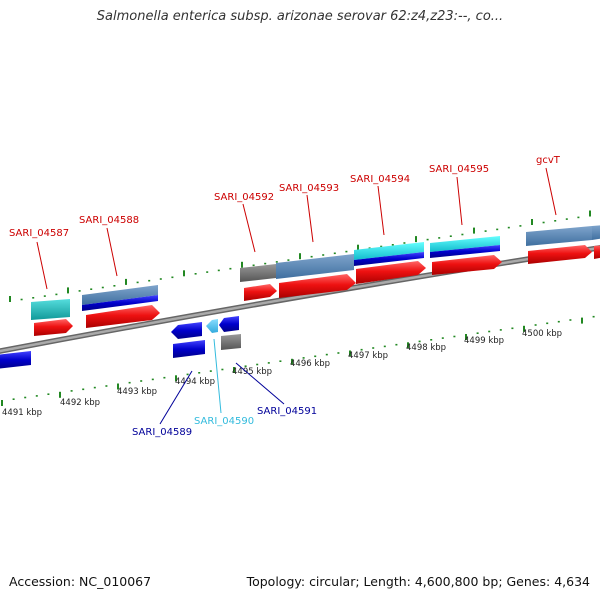  I want to click on scale-label: 4497 kbp, so click(368, 356).